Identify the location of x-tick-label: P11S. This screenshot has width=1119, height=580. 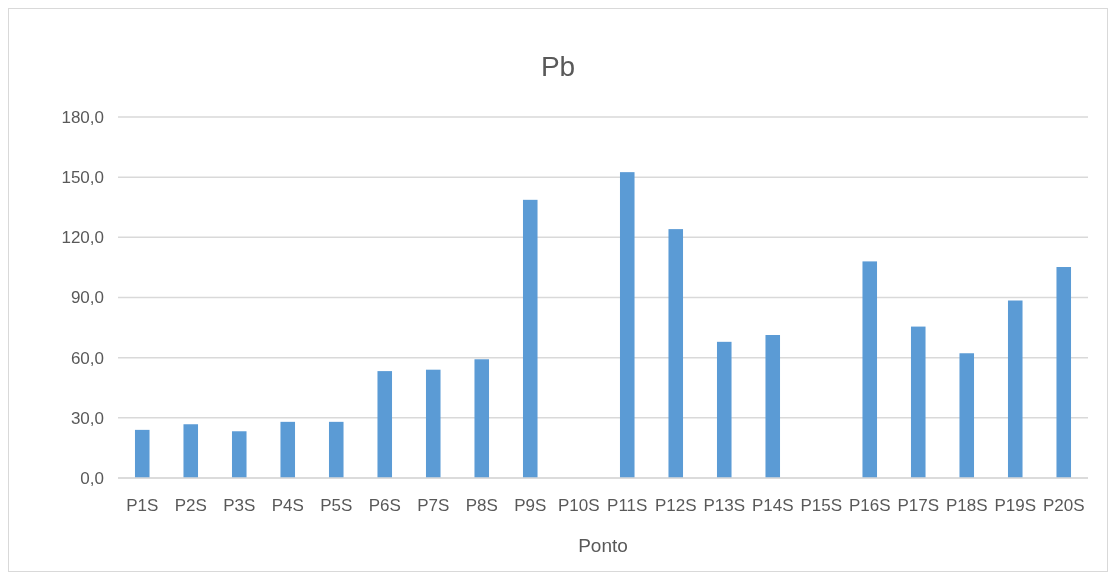
(627, 505).